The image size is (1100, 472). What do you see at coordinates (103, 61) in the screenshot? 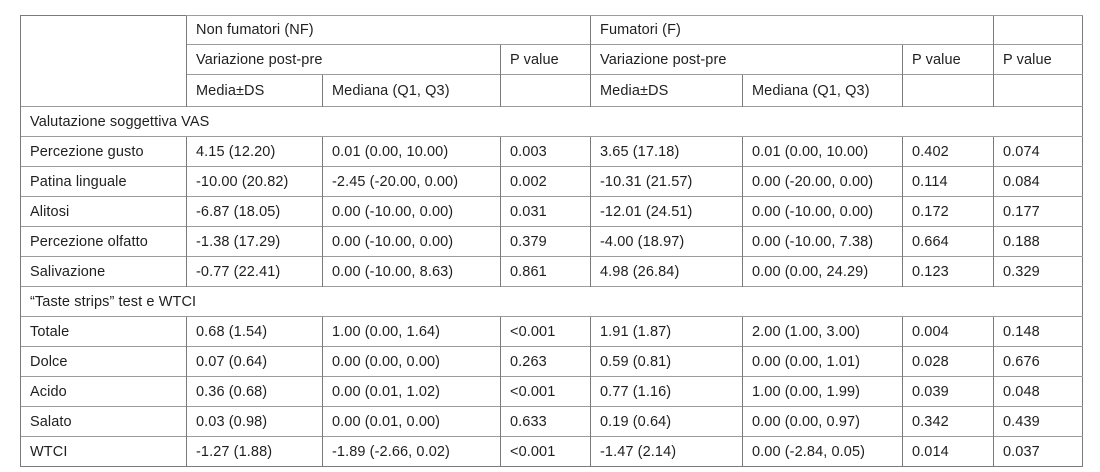
I see `corner-cell` at bounding box center [103, 61].